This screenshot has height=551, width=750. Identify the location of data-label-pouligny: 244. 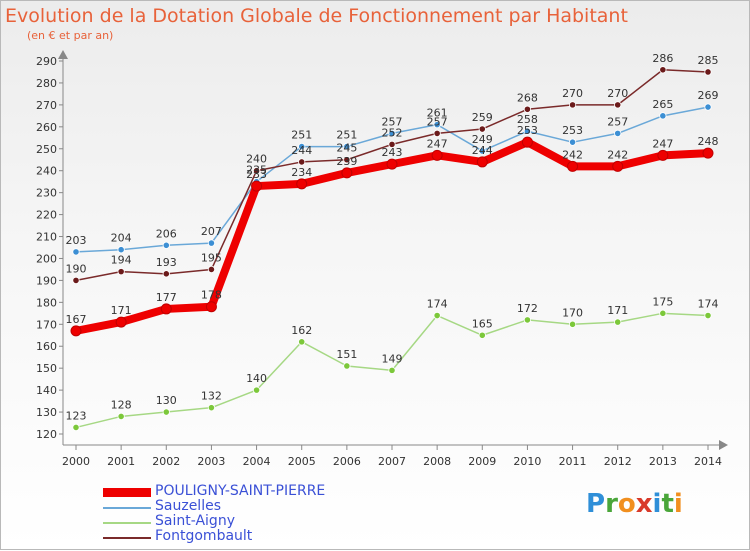
(482, 150).